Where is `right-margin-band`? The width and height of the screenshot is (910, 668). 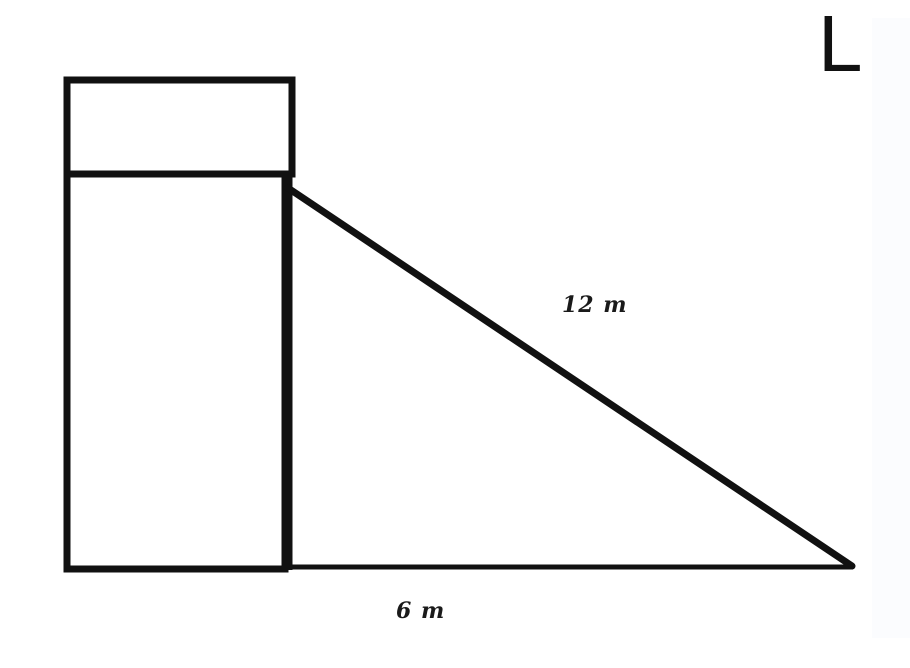 right-margin-band is located at coordinates (891, 328).